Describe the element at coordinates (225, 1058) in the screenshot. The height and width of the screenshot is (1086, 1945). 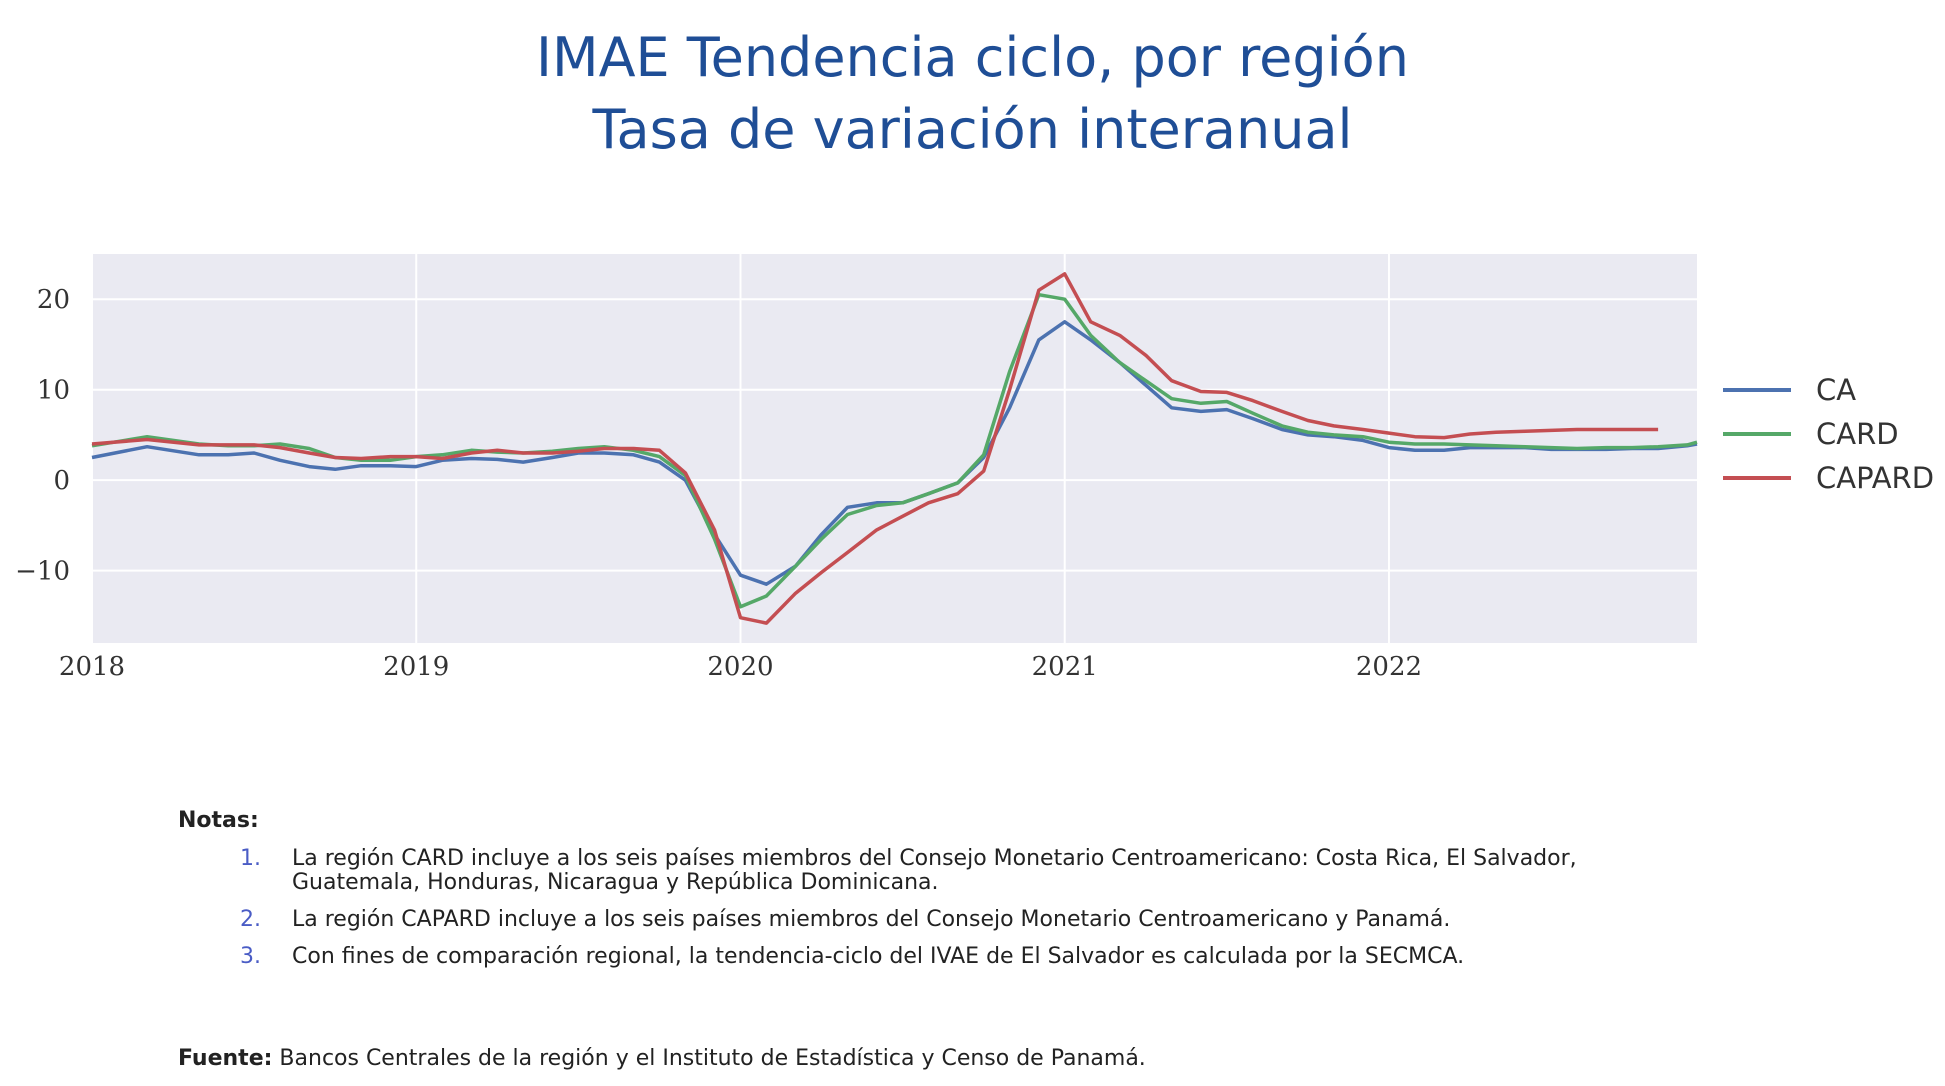
I see `source-label: Fuente:` at that location.